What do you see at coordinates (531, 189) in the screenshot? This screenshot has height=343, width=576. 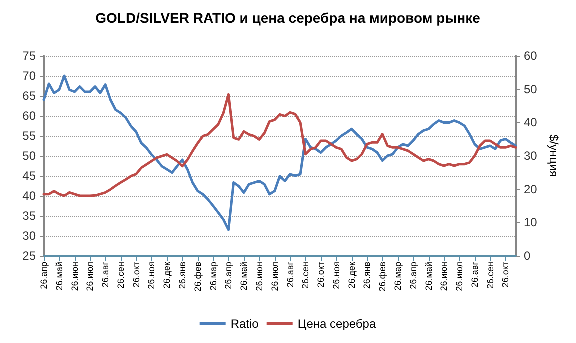 I see `y2-tick-label: 20` at bounding box center [531, 189].